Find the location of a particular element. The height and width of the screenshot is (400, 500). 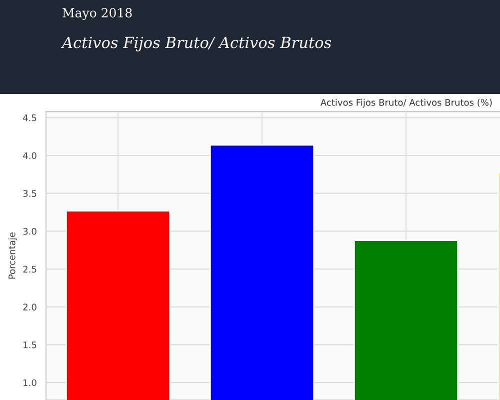

y-tick-label: 1.0 is located at coordinates (30, 382).